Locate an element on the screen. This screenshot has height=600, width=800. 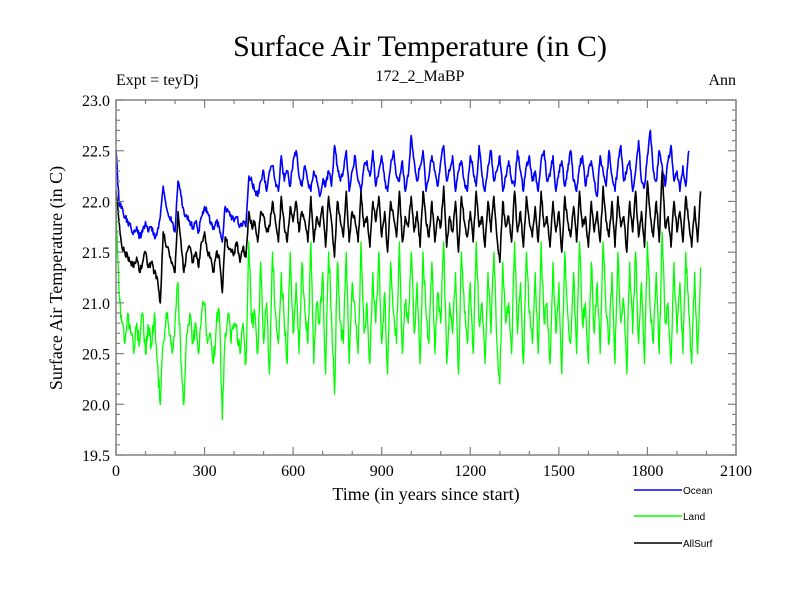
legend-label: Ocean is located at coordinates (697, 491).